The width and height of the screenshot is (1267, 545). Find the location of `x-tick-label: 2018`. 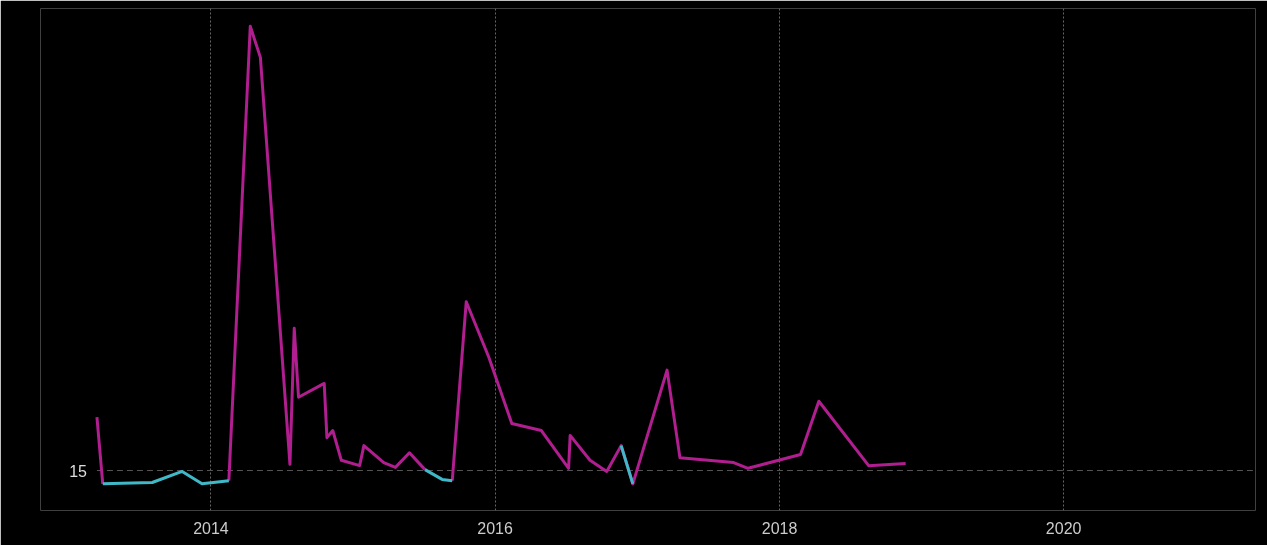

x-tick-label: 2018 is located at coordinates (779, 528).